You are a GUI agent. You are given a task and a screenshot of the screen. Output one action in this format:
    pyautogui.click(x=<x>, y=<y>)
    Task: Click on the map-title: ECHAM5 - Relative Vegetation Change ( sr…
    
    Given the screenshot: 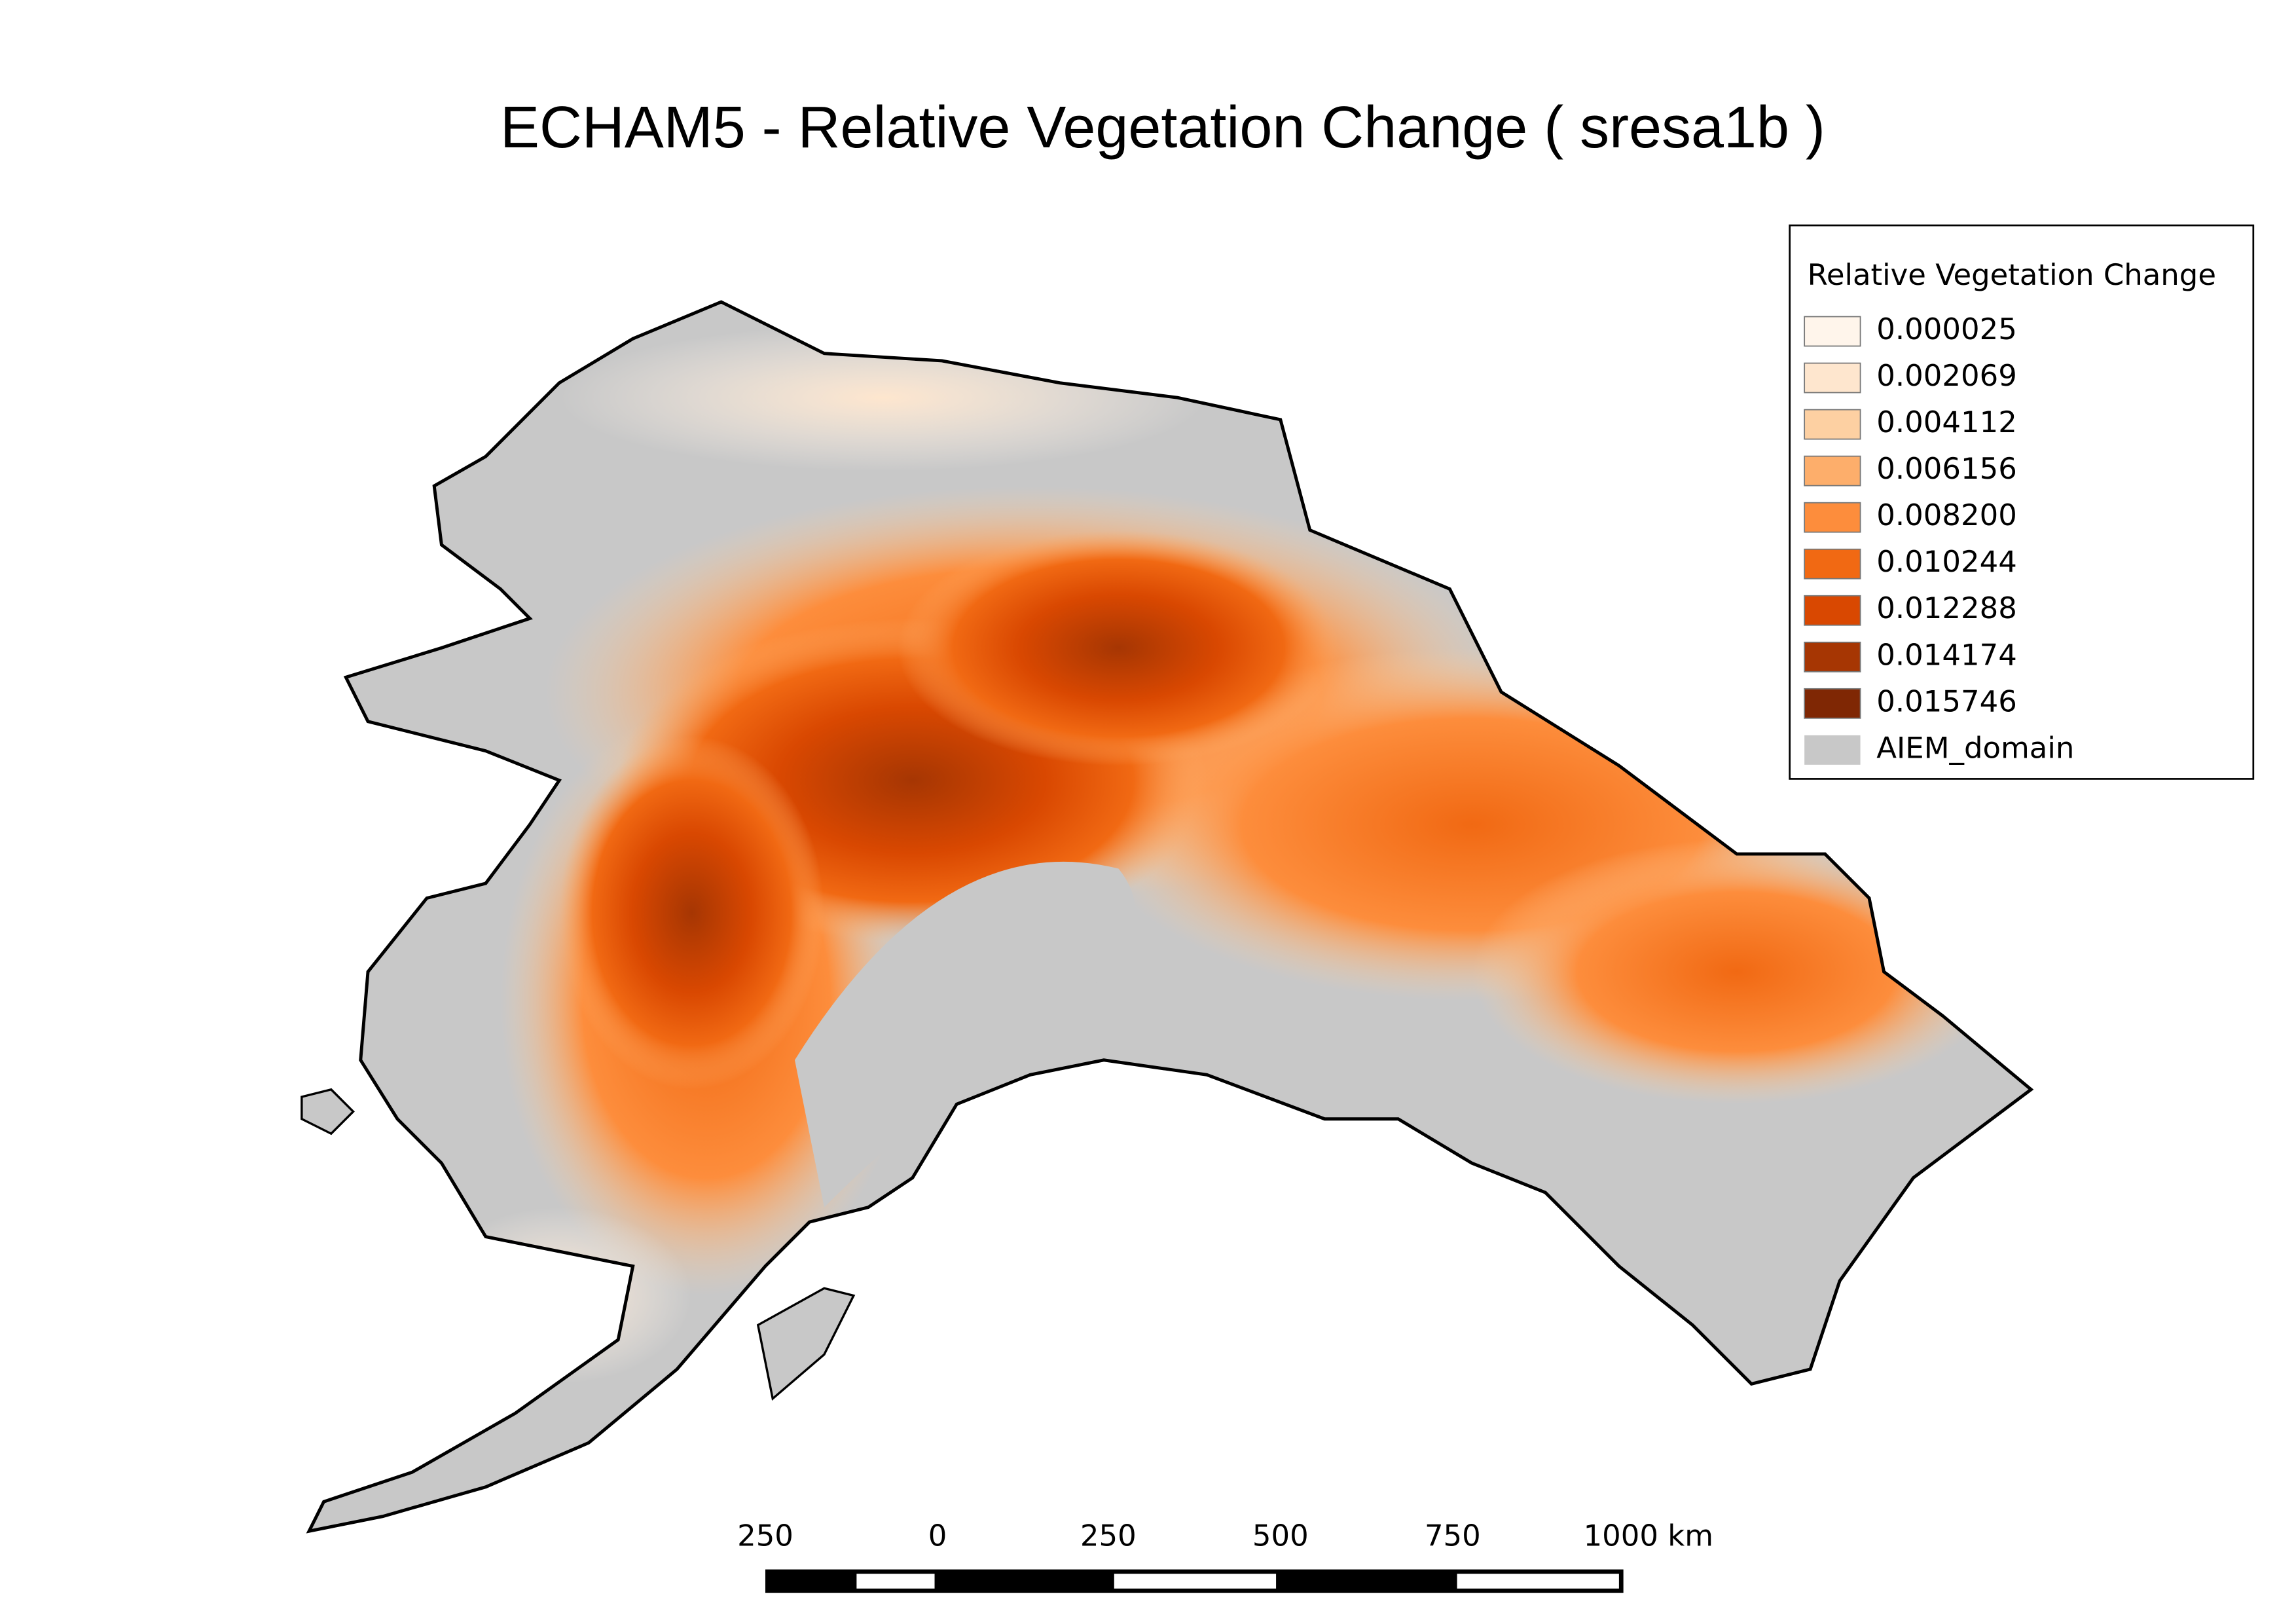 What is the action you would take?
    pyautogui.click(x=1162, y=127)
    